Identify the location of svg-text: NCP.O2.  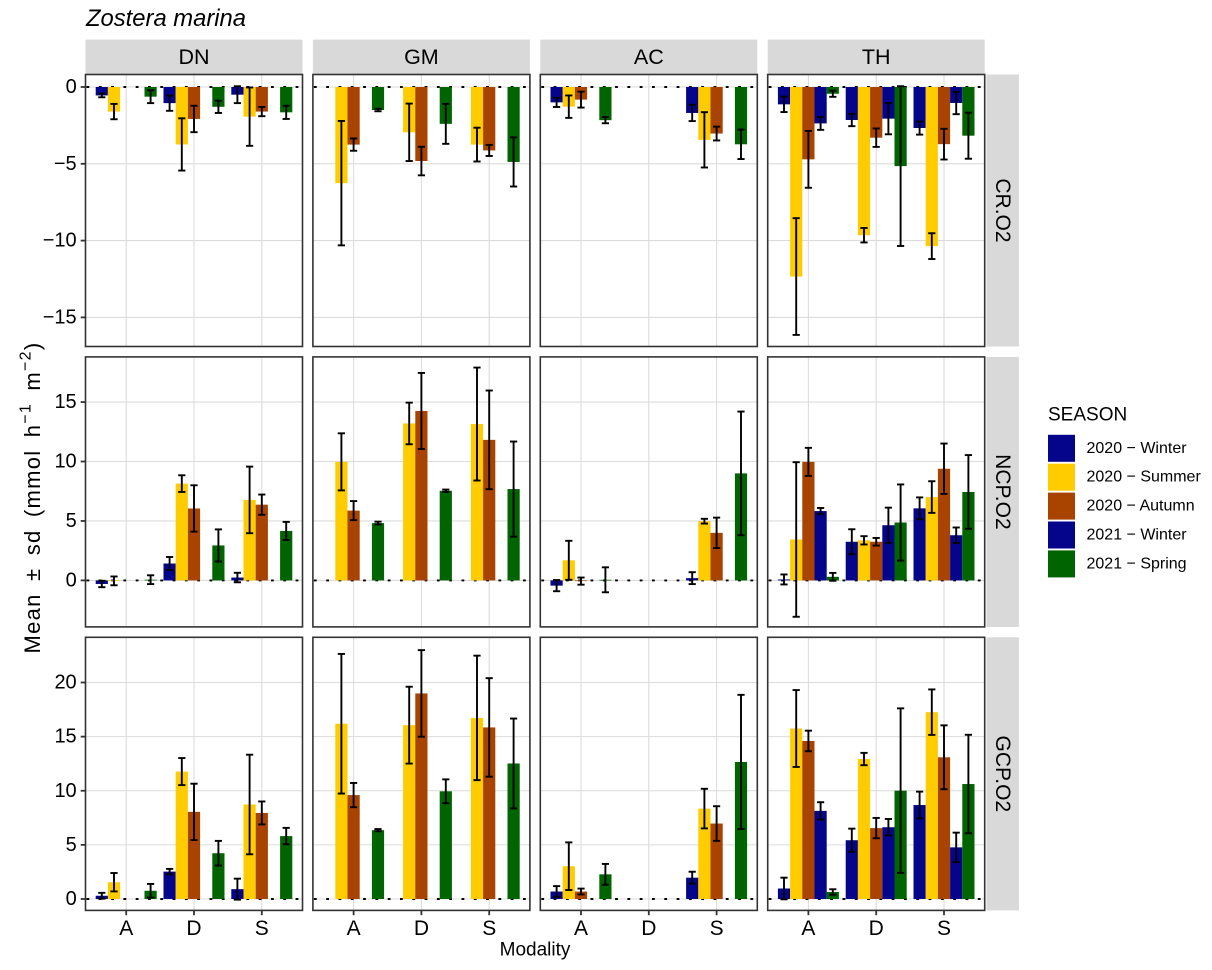
(1002, 491).